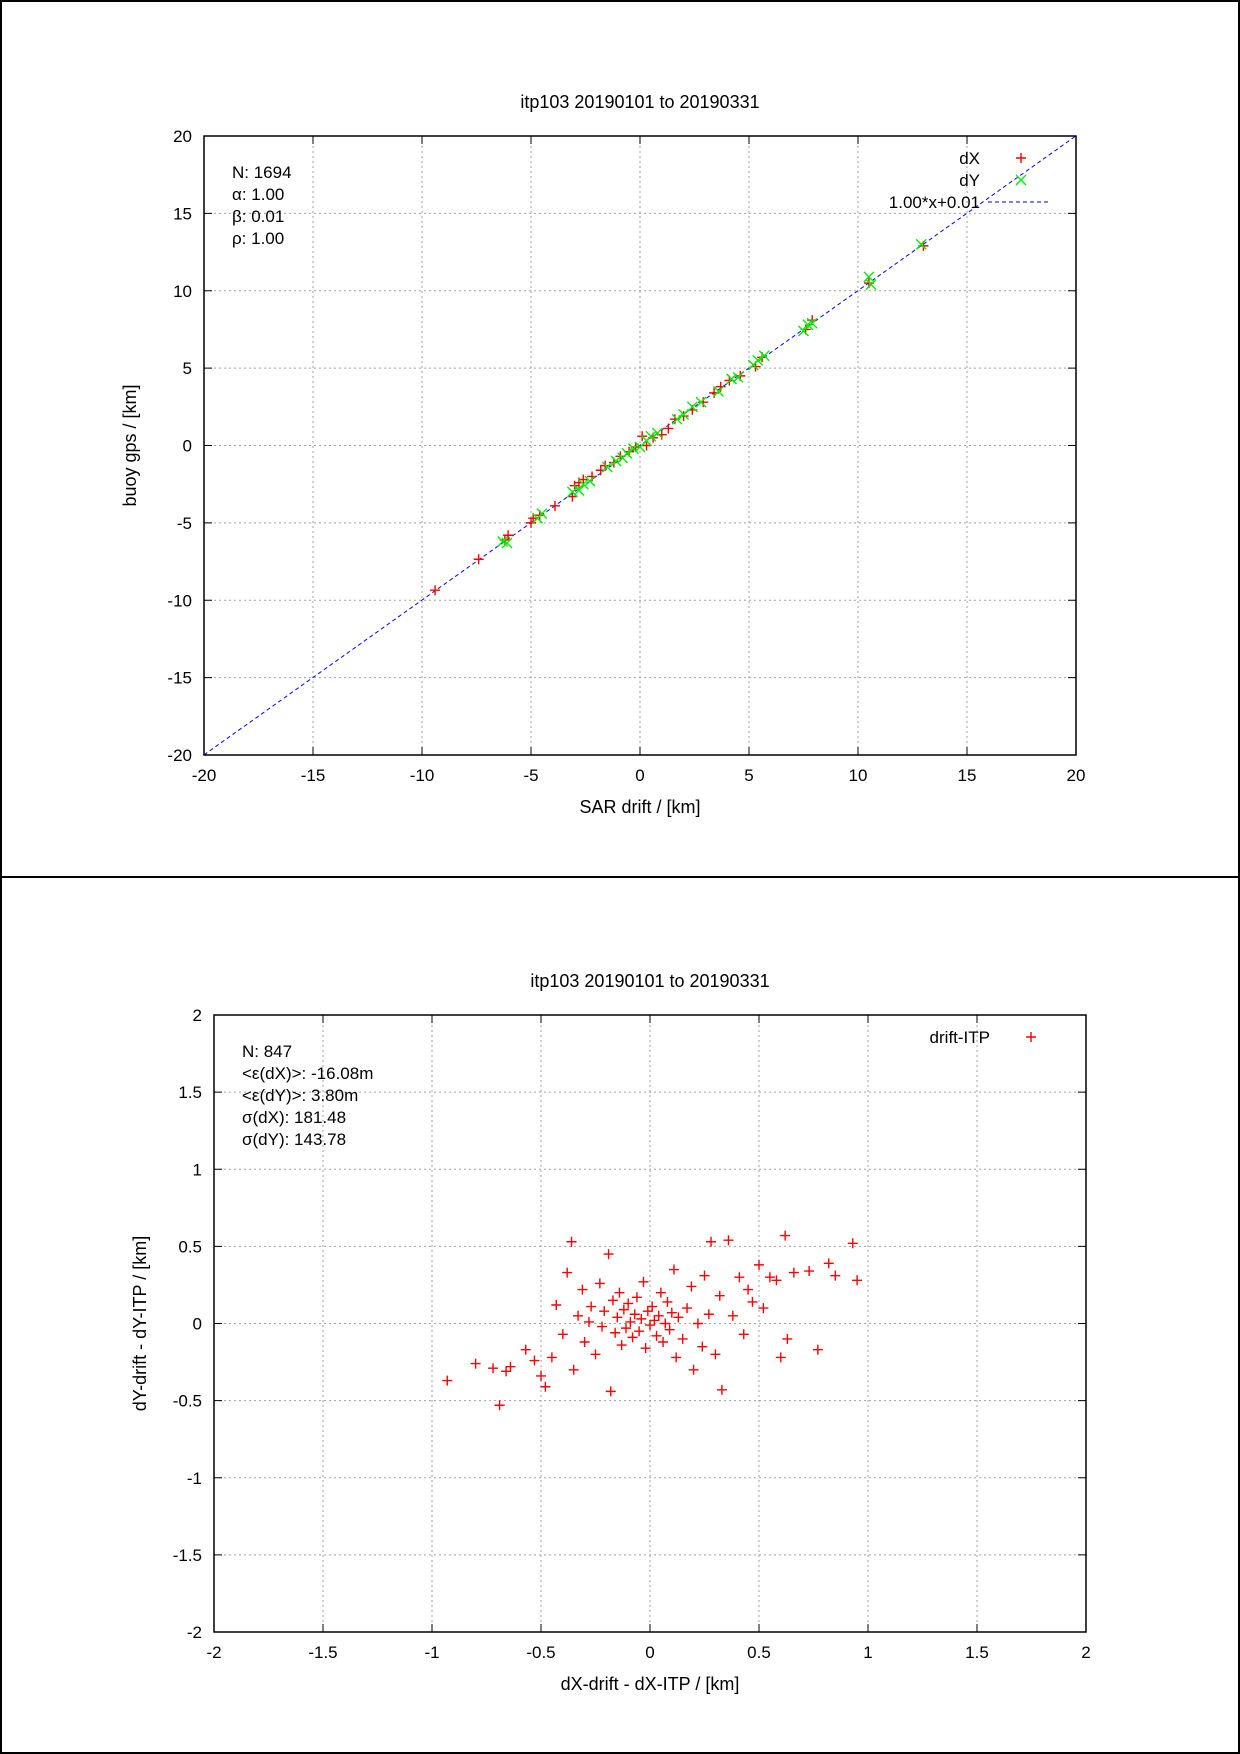  I want to click on stats-line: σ(dY): 143.78, so click(294, 1139).